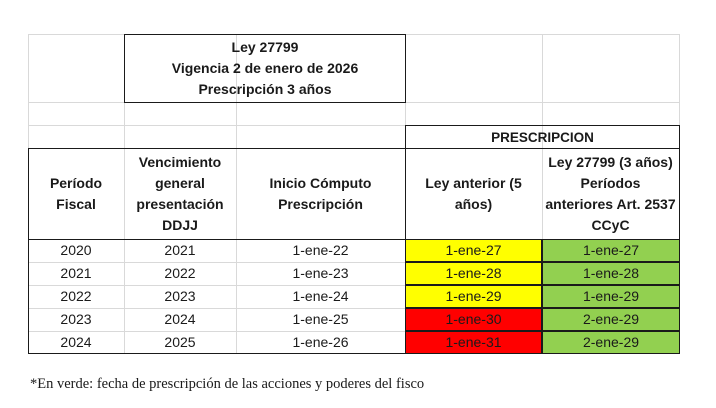 The height and width of the screenshot is (408, 716). I want to click on table-row-inicio: 1-ene-24, so click(320, 296).